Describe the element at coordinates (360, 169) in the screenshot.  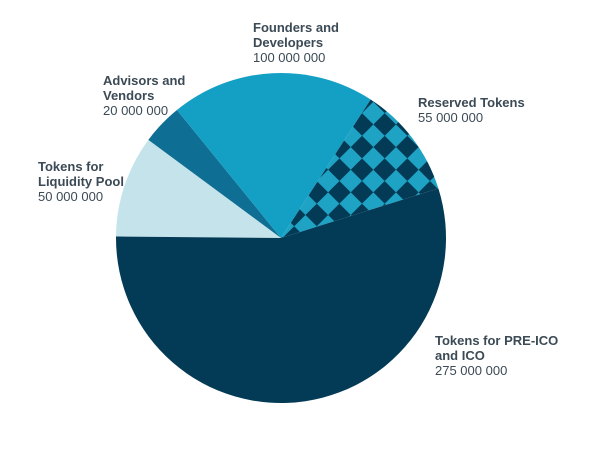
I see `pie-slice-reserved` at that location.